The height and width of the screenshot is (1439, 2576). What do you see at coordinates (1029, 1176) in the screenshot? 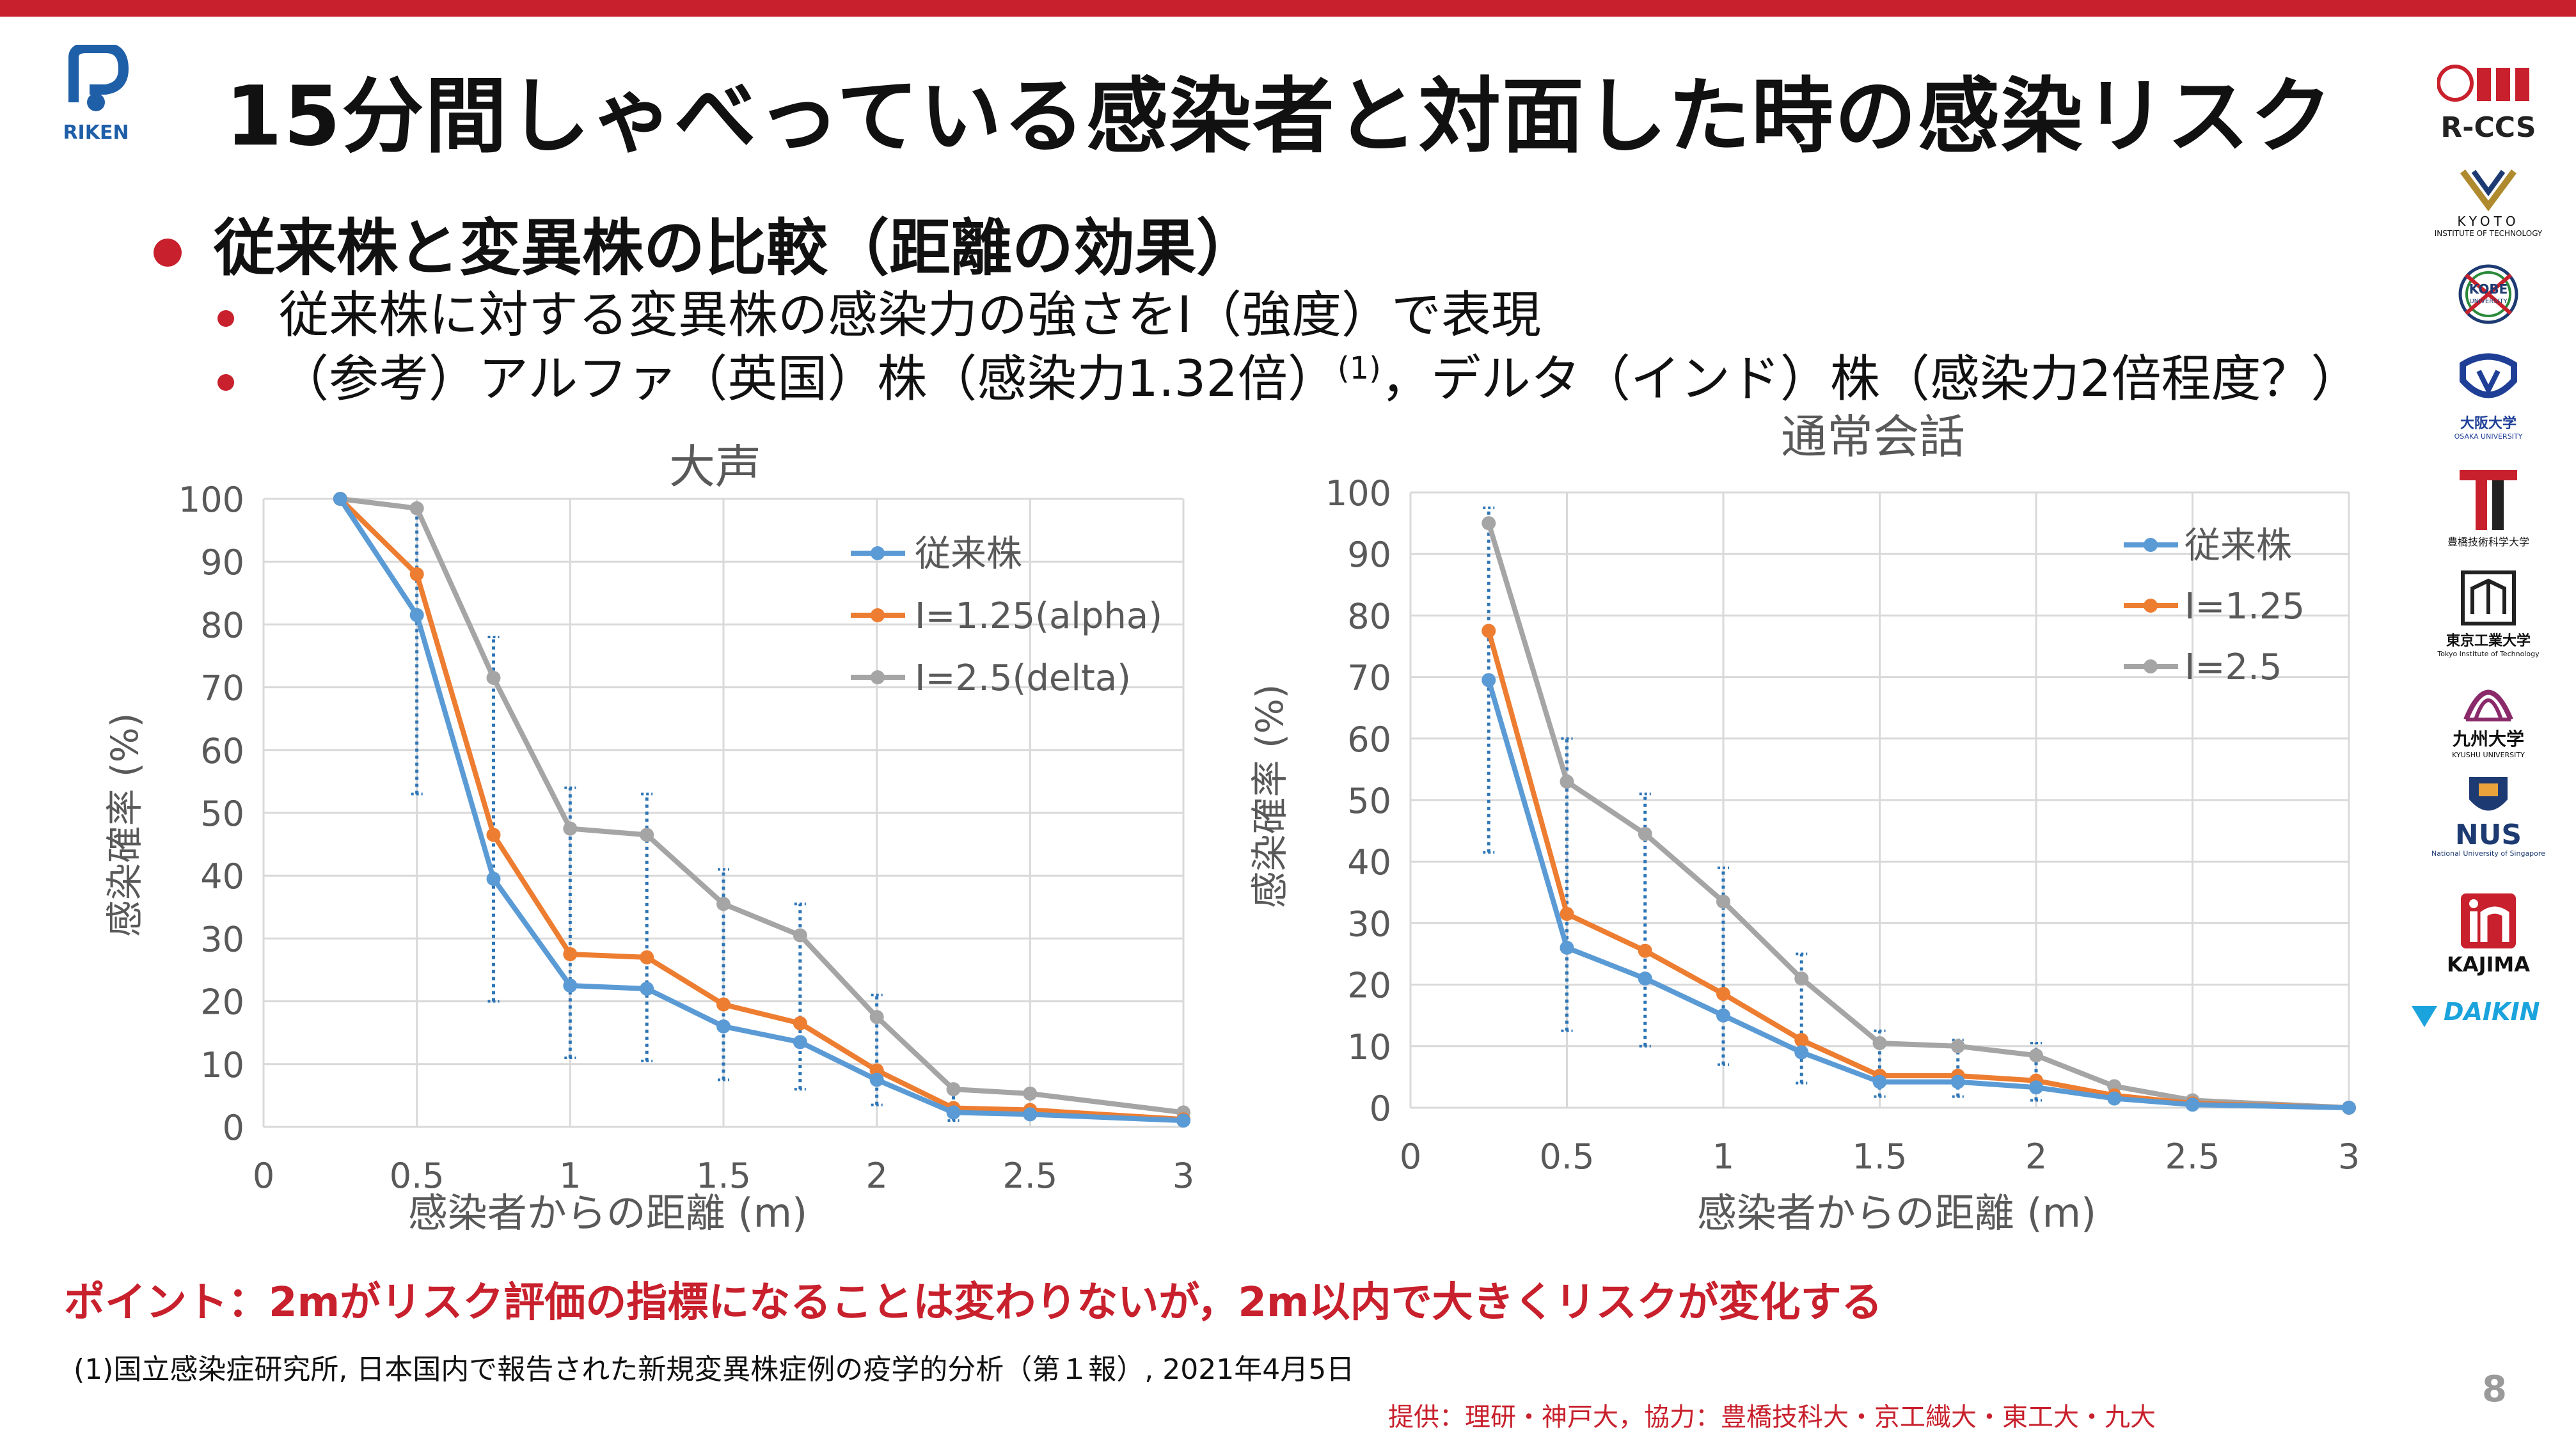
I see `chart1-xtick-label: 2.5` at bounding box center [1029, 1176].